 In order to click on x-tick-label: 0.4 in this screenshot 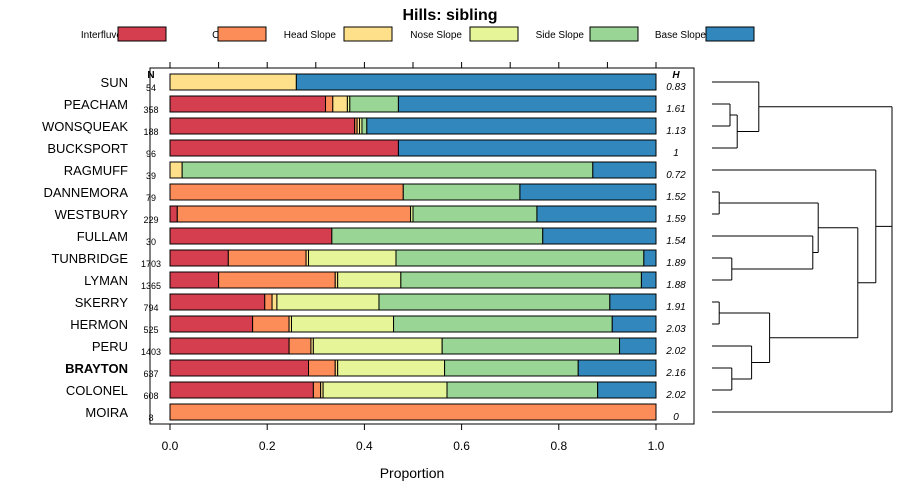, I will do `click(364, 446)`.